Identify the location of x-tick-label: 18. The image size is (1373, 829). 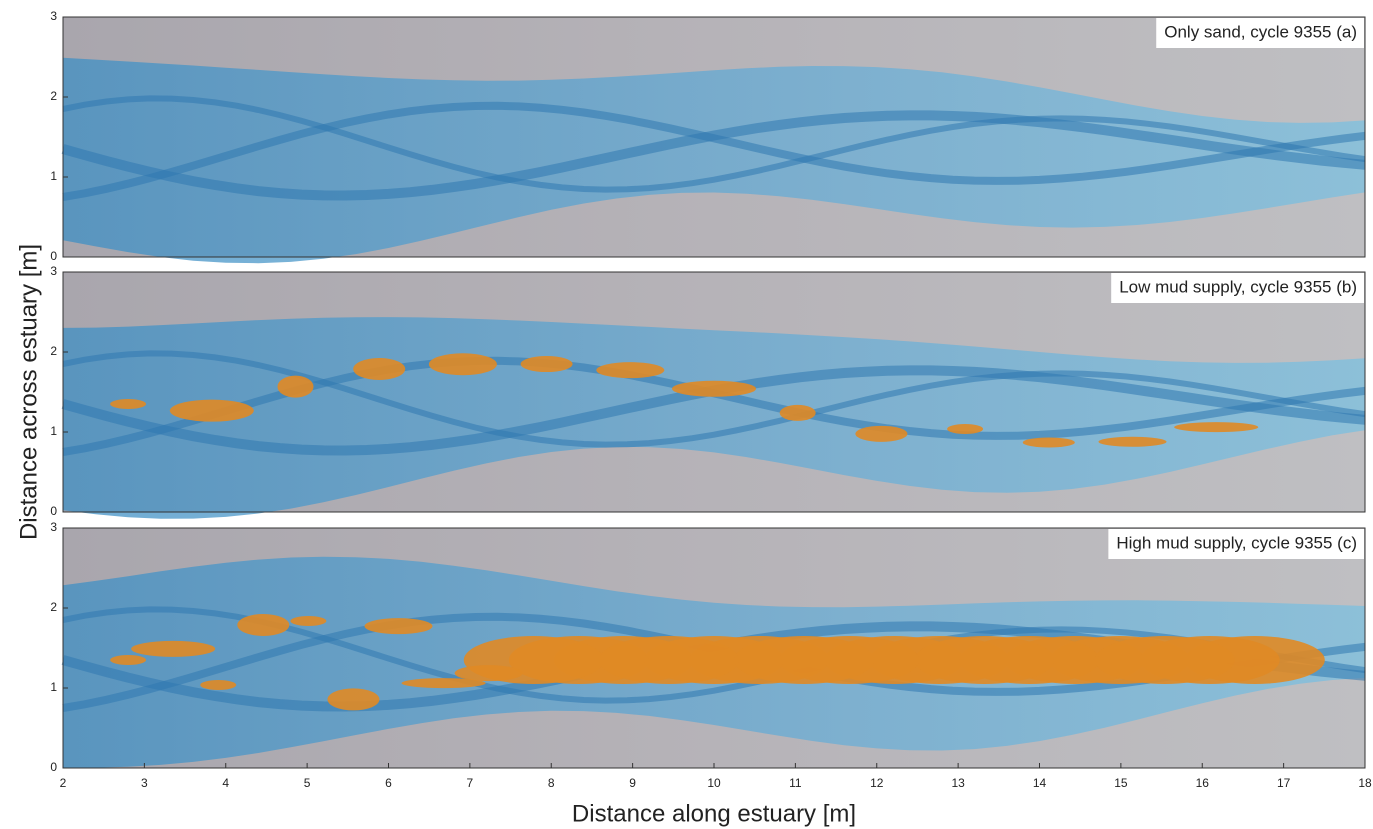
(1365, 783).